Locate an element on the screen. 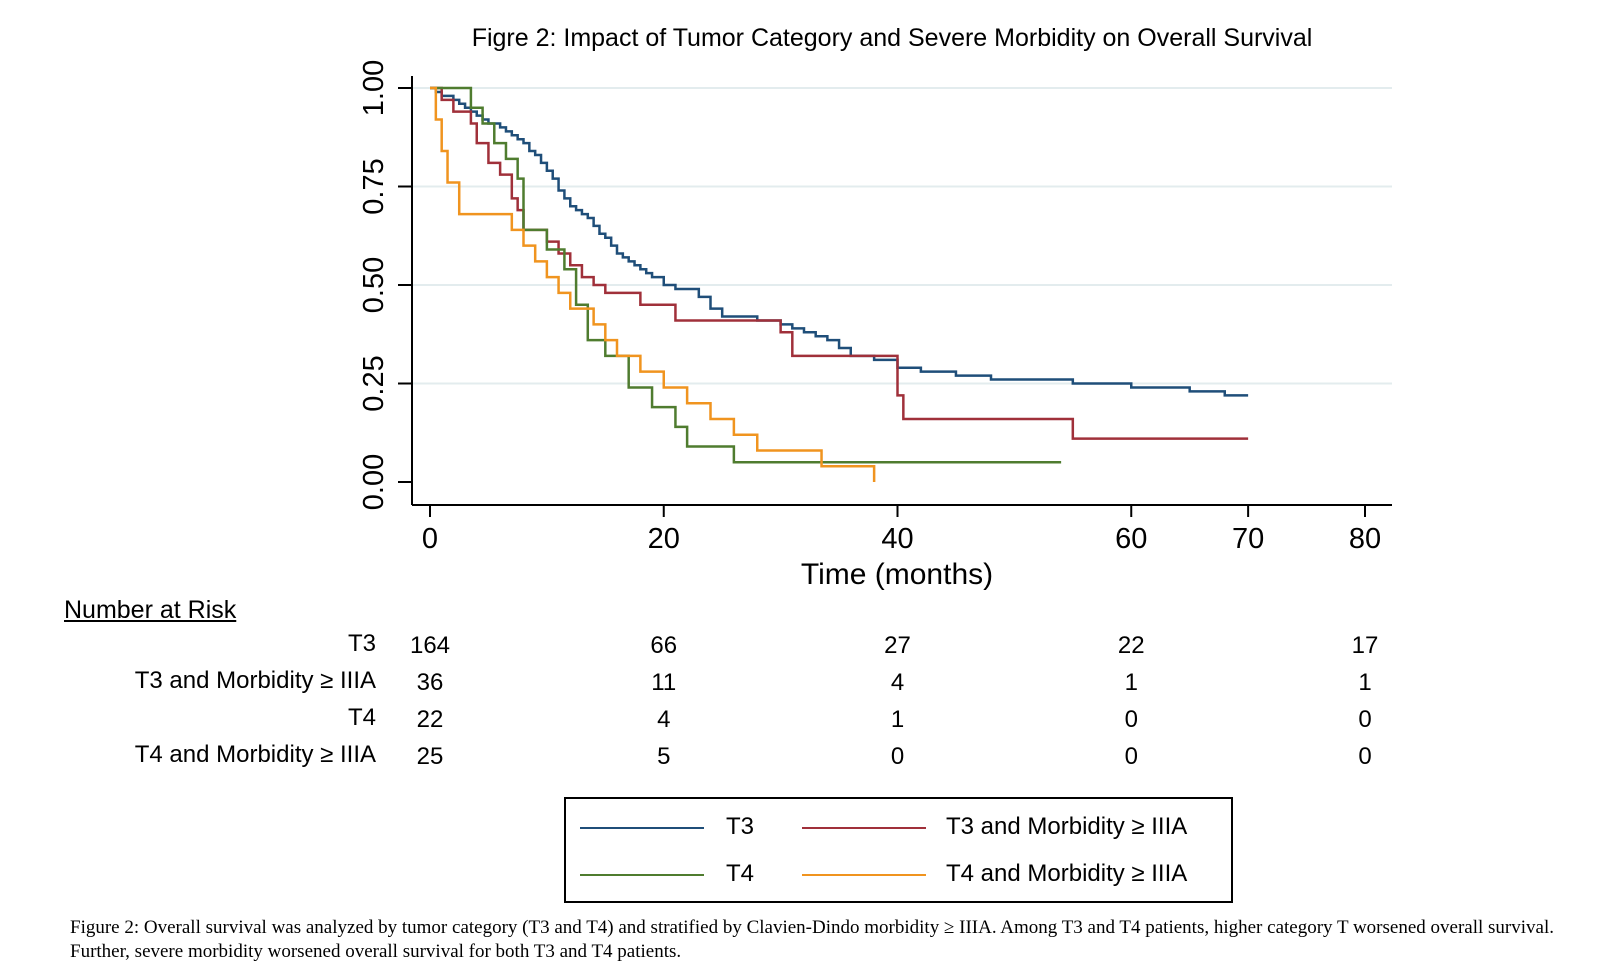 The height and width of the screenshot is (966, 1608). risk-row-label: T4 is located at coordinates (361, 717).